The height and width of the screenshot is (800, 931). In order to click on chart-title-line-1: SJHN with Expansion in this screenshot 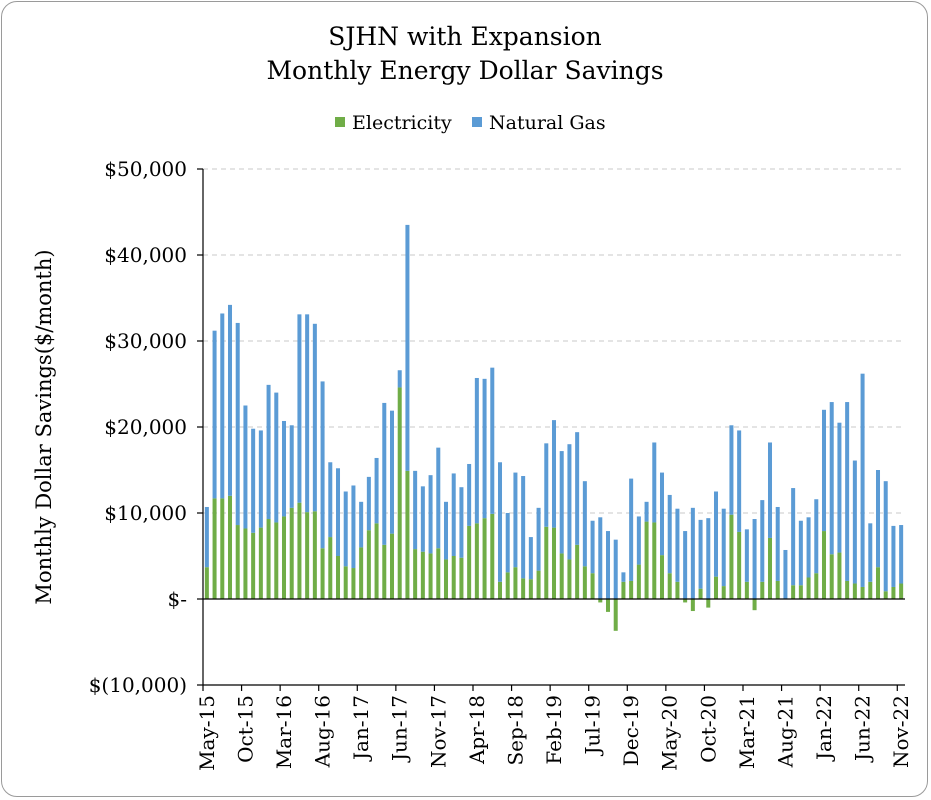, I will do `click(465, 36)`.